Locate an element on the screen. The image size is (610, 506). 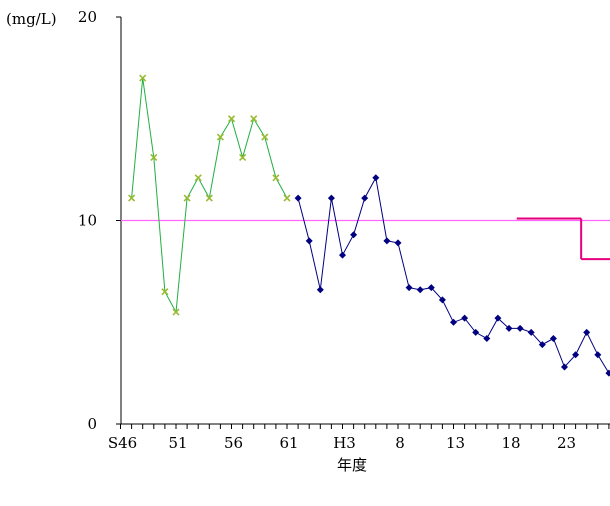
x-axis-label: 年度 is located at coordinates (352, 465).